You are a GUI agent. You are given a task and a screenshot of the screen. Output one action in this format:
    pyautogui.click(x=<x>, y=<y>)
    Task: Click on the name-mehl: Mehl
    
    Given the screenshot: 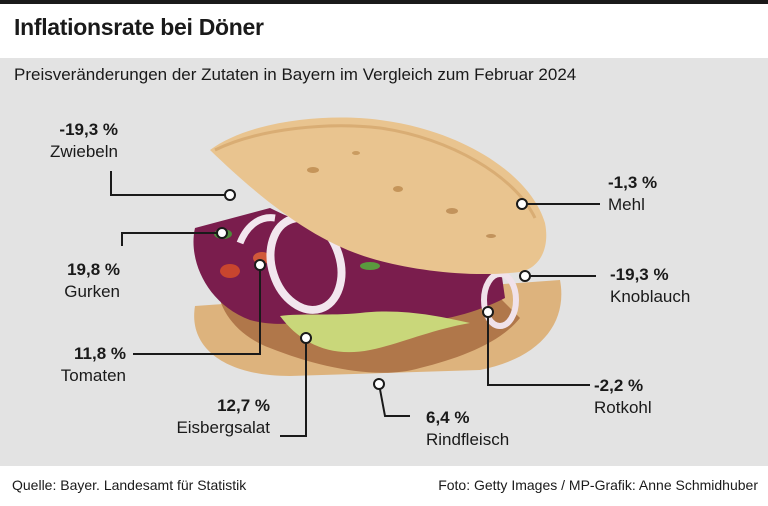 What is the action you would take?
    pyautogui.click(x=626, y=204)
    